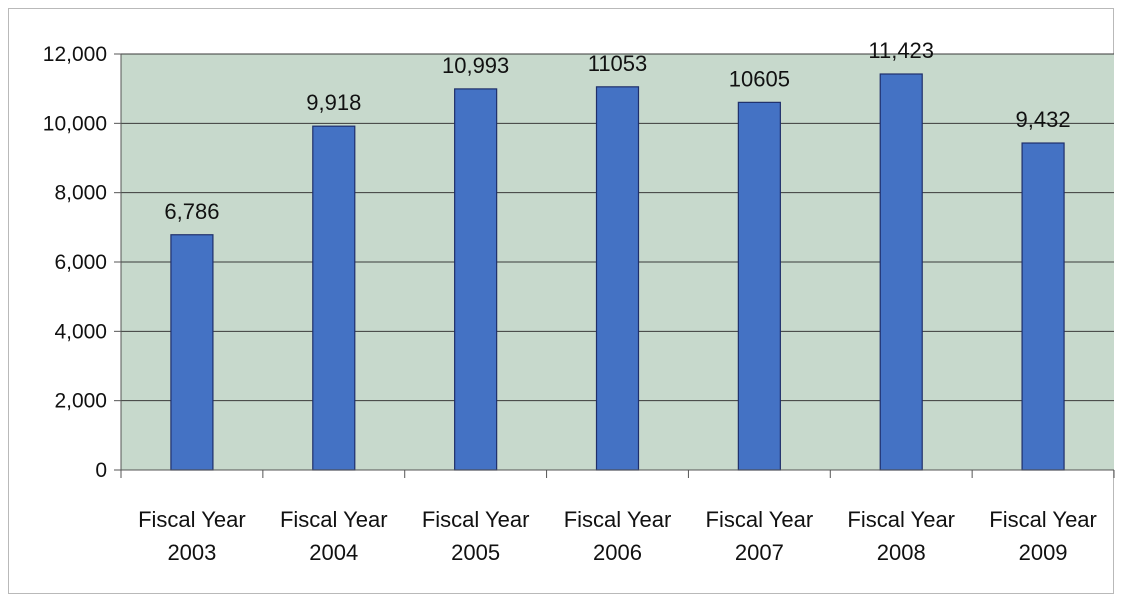 This screenshot has height=602, width=1124. I want to click on data-label: 10,993, so click(475, 65).